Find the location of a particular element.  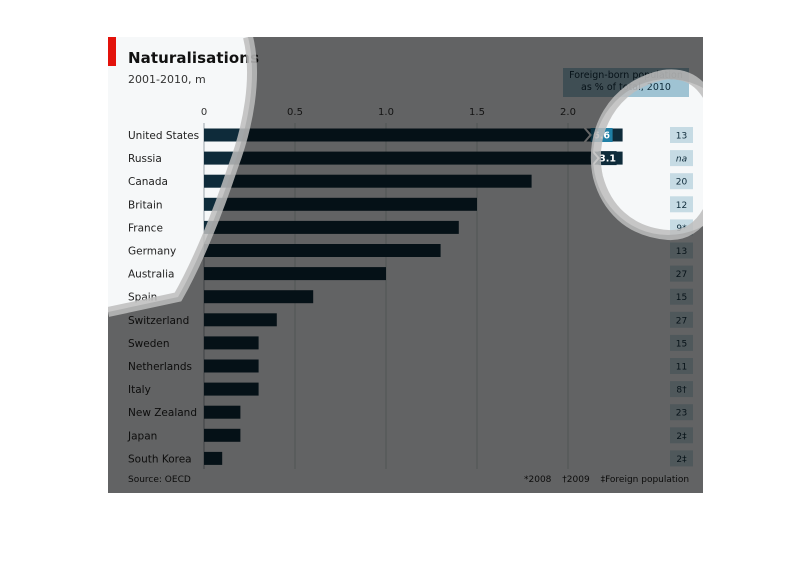

x-tick-label: 1.0 is located at coordinates (386, 112).